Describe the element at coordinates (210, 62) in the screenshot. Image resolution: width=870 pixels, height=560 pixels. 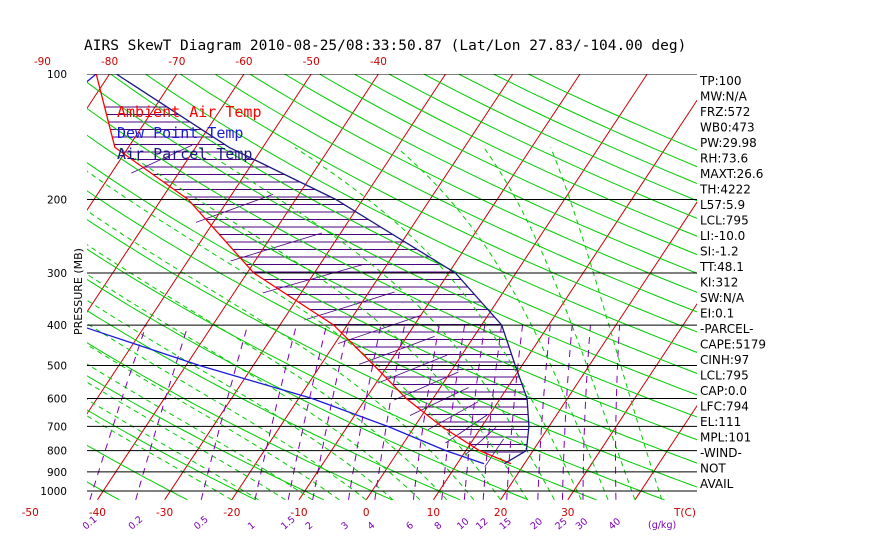
I see `top-temperature-tick-labels: -120-110-100-90-80-70-60-50-40` at that location.